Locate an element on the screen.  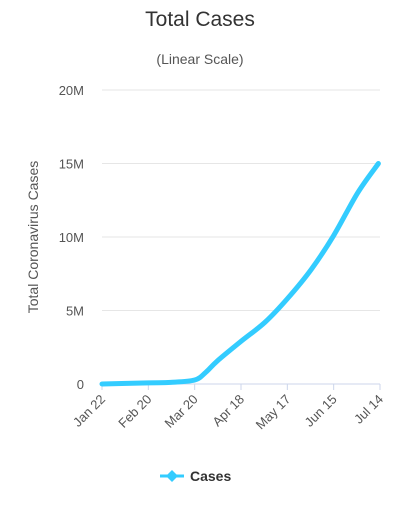
chart-title: Total Cases is located at coordinates (200, 19).